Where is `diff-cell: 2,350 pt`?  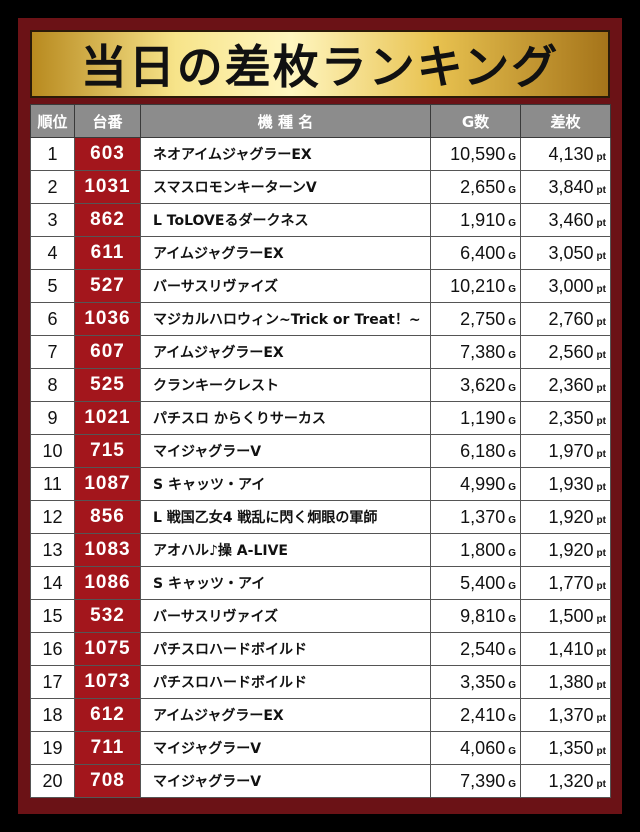
diff-cell: 2,350 pt is located at coordinates (565, 418).